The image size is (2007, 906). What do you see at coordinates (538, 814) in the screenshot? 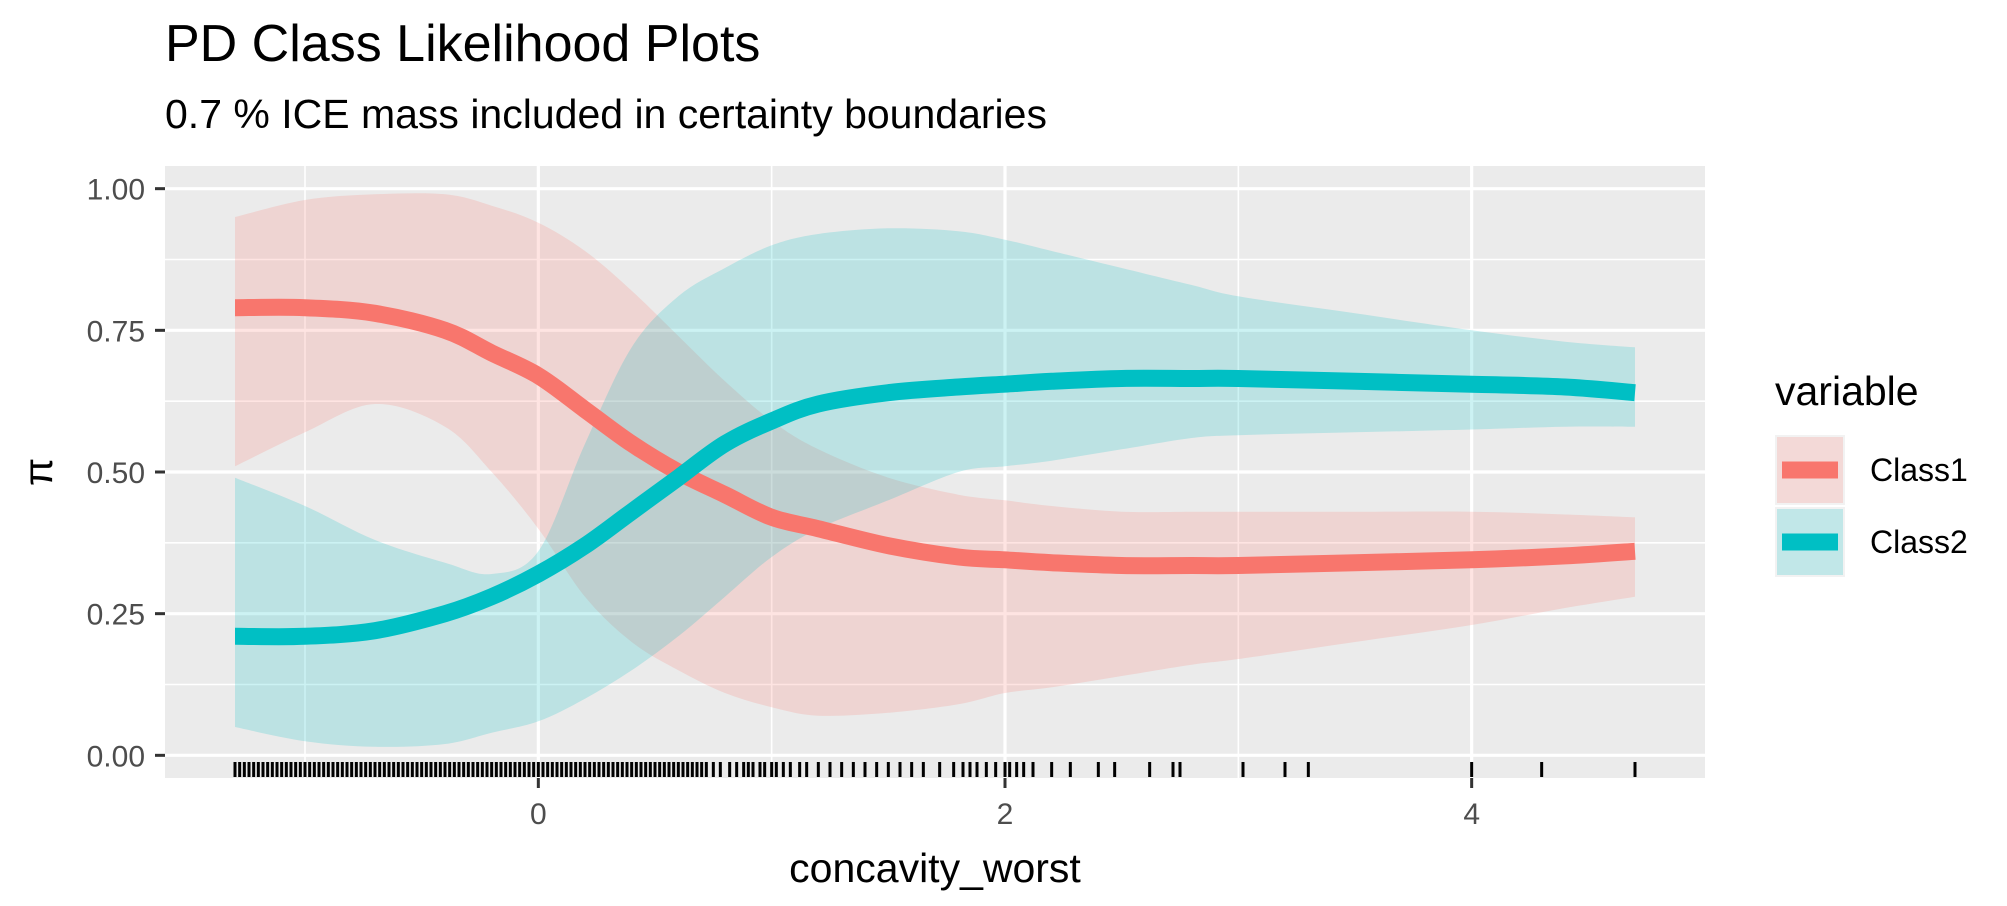
I see `x-tick-label: 0` at bounding box center [538, 814].